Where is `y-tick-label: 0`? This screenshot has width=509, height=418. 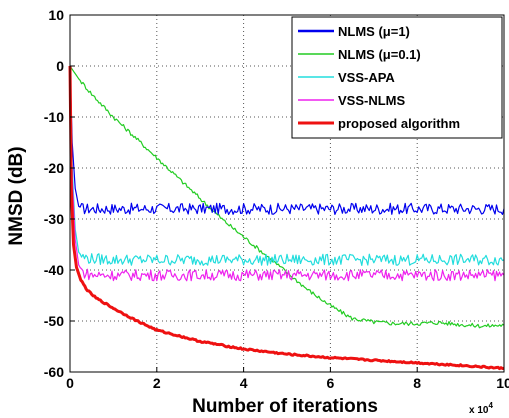 y-tick-label: 0 is located at coordinates (60, 66).